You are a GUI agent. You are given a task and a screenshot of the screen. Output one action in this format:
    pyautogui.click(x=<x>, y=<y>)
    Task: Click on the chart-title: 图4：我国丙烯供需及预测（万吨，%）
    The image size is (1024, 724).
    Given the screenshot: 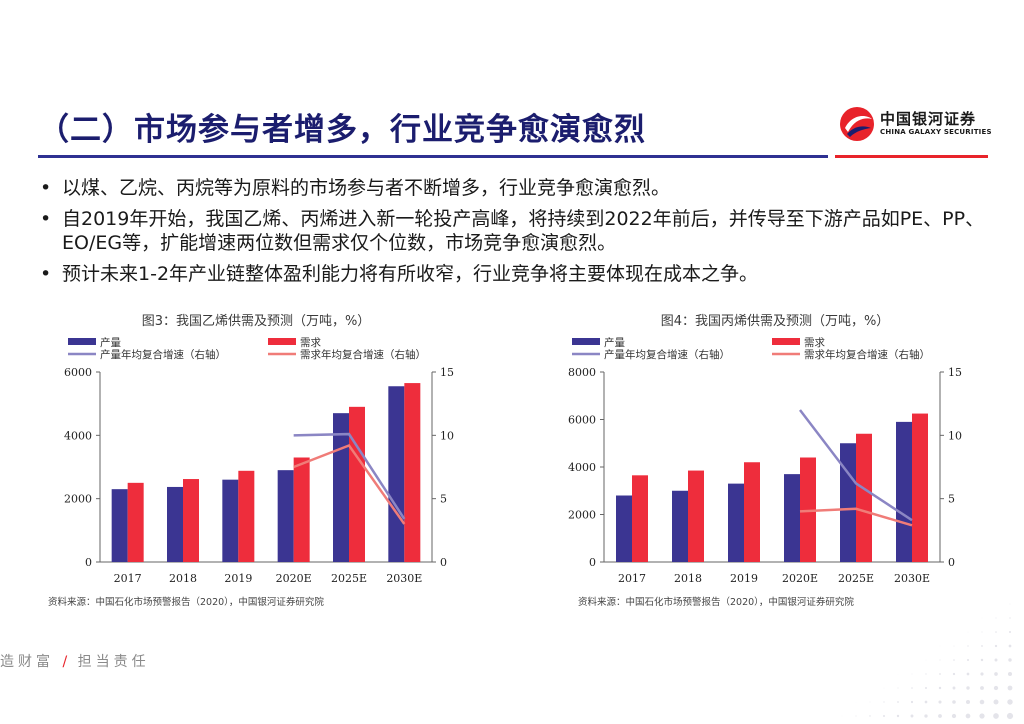 What is the action you would take?
    pyautogui.click(x=775, y=321)
    